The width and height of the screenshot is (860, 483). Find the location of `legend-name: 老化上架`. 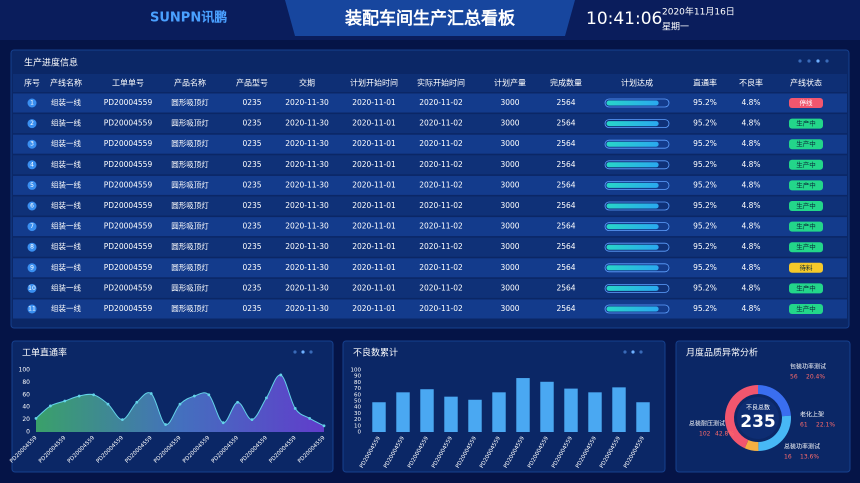

legend-name: 老化上架 is located at coordinates (812, 415).